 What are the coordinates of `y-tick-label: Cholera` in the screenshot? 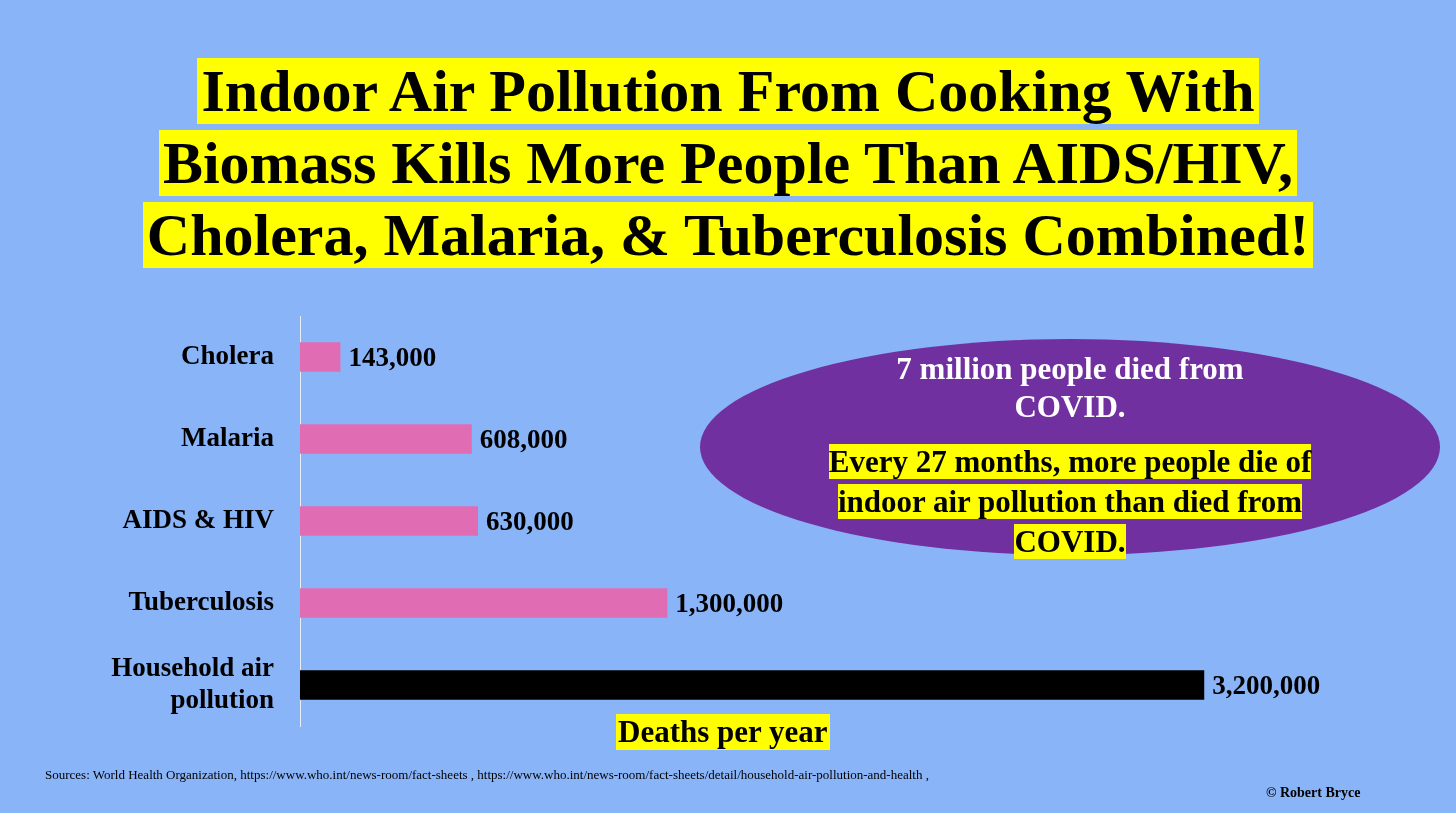 It's located at (228, 354).